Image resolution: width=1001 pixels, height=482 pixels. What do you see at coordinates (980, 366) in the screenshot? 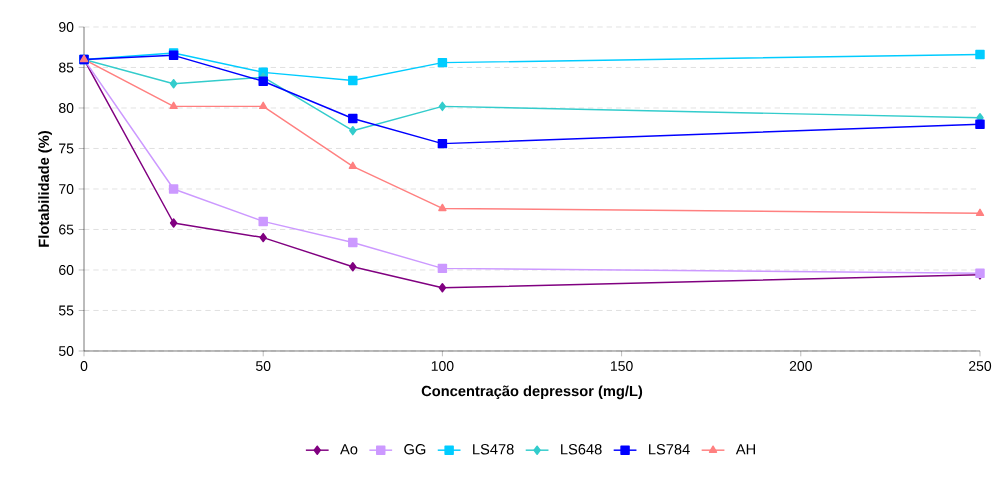
I see `x-tick-label: 250` at bounding box center [980, 366].